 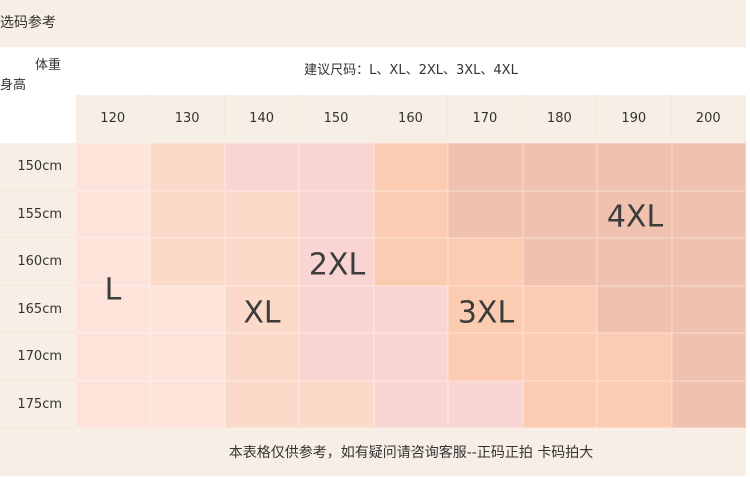 I want to click on height-column: 150cm 155cm 160cm 165cm 170cm 175cm, so click(x=38, y=285).